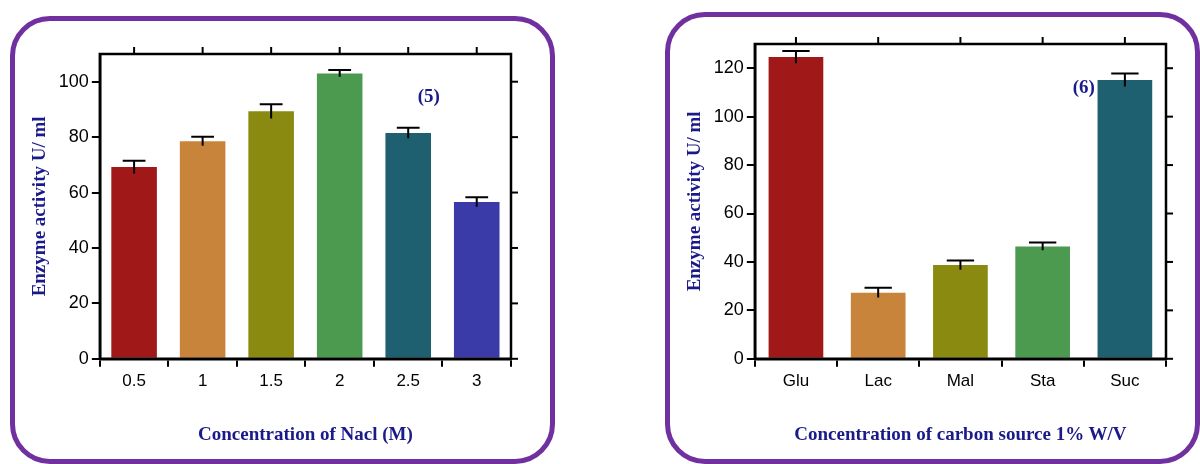 Image resolution: width=1200 pixels, height=464 pixels. What do you see at coordinates (305, 433) in the screenshot?
I see `x-axis-title: Concentration of Nacl (M)` at bounding box center [305, 433].